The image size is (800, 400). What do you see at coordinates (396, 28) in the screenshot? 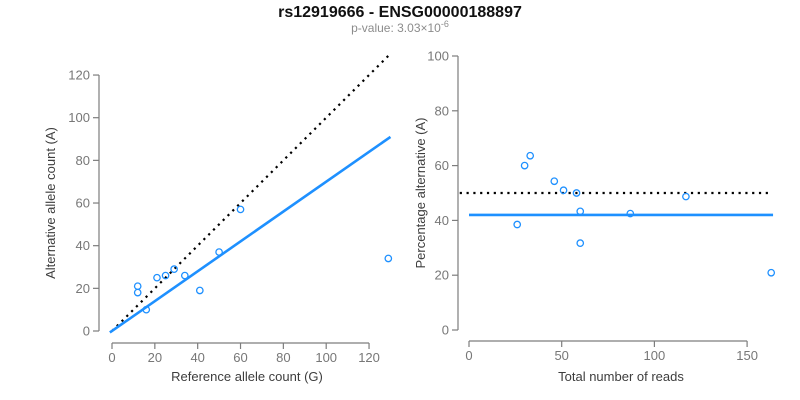
I see `pvalue-text: p-value: 3.03×10` at bounding box center [396, 28].